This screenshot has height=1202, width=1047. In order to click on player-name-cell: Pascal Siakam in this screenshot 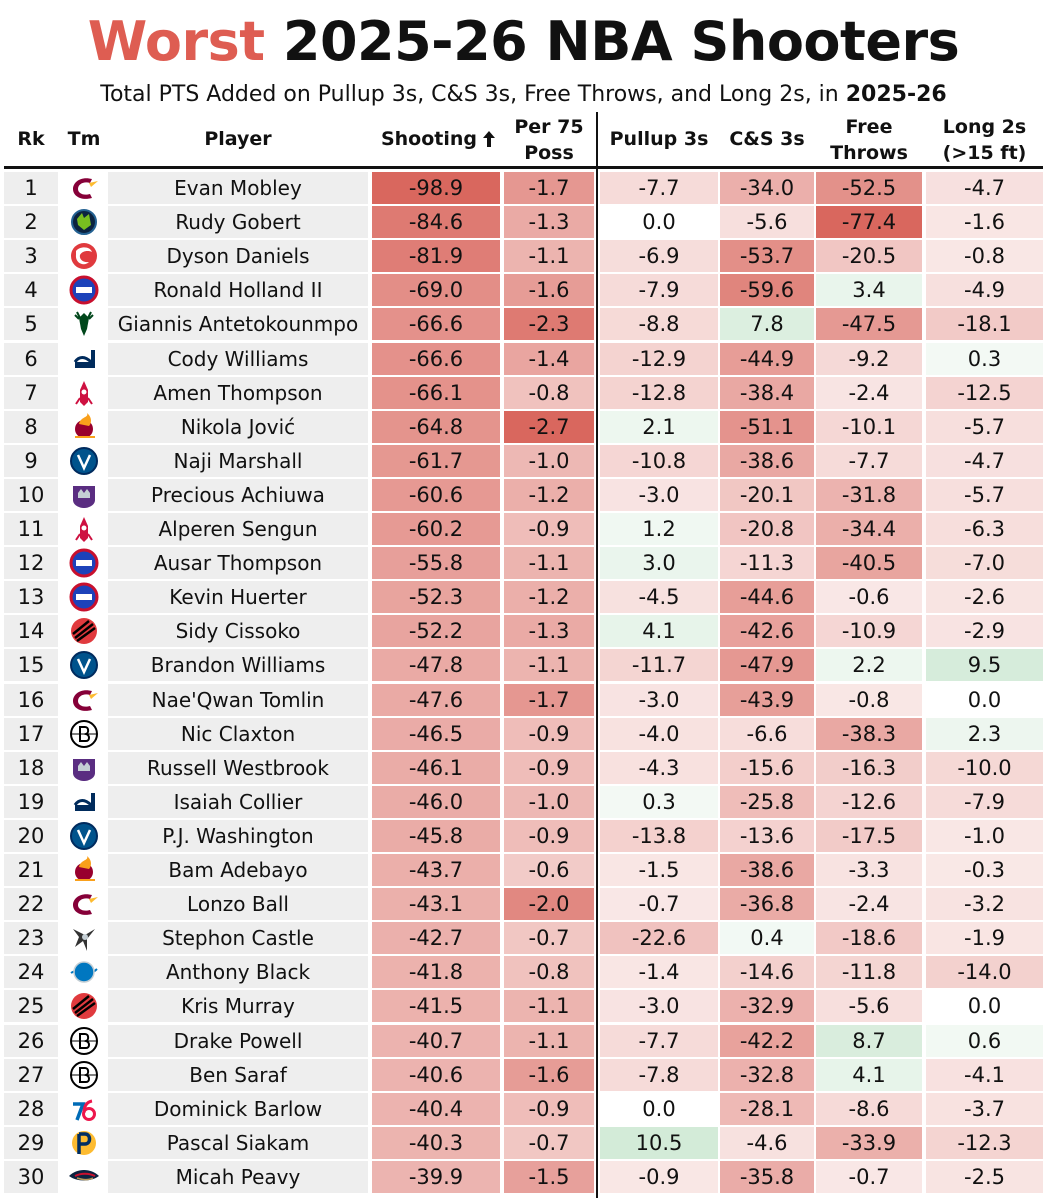, I will do `click(238, 1142)`.